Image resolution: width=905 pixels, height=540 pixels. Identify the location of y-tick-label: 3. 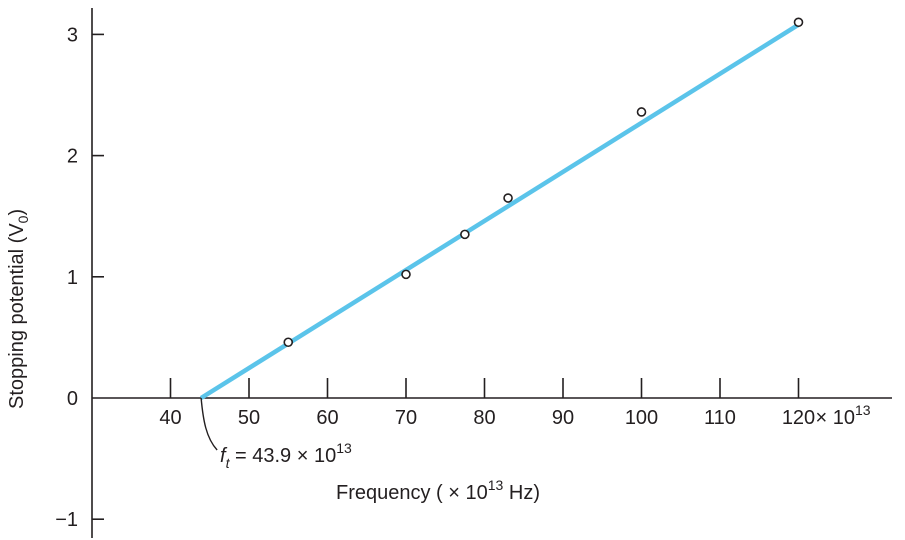
(72, 35).